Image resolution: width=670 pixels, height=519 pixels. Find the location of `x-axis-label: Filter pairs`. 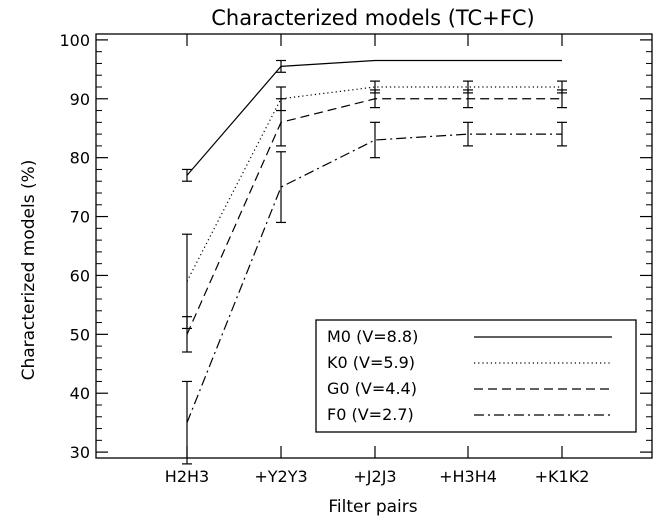

x-axis-label: Filter pairs is located at coordinates (372, 507).